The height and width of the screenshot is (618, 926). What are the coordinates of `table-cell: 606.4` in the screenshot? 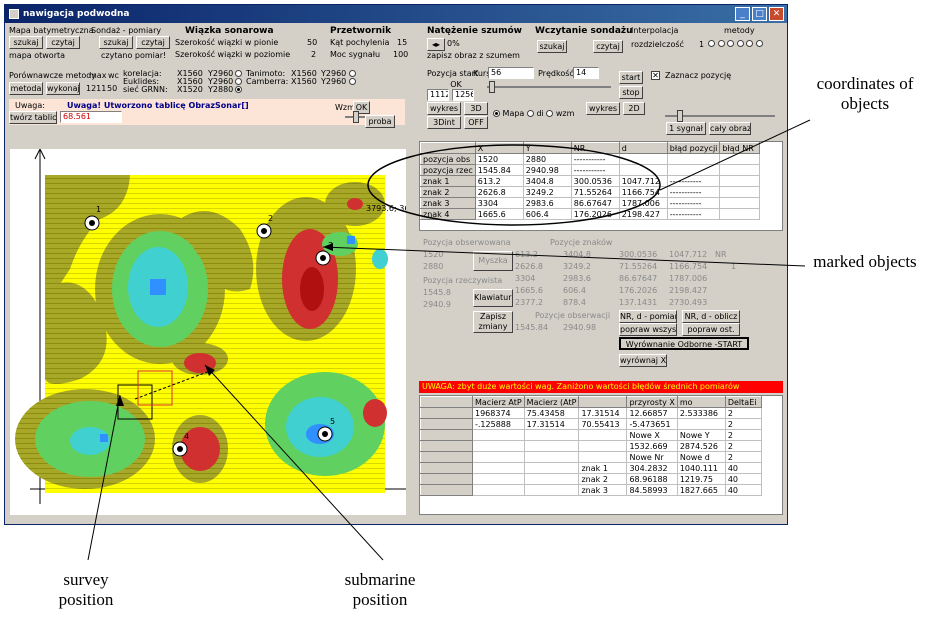 It's located at (547, 214).